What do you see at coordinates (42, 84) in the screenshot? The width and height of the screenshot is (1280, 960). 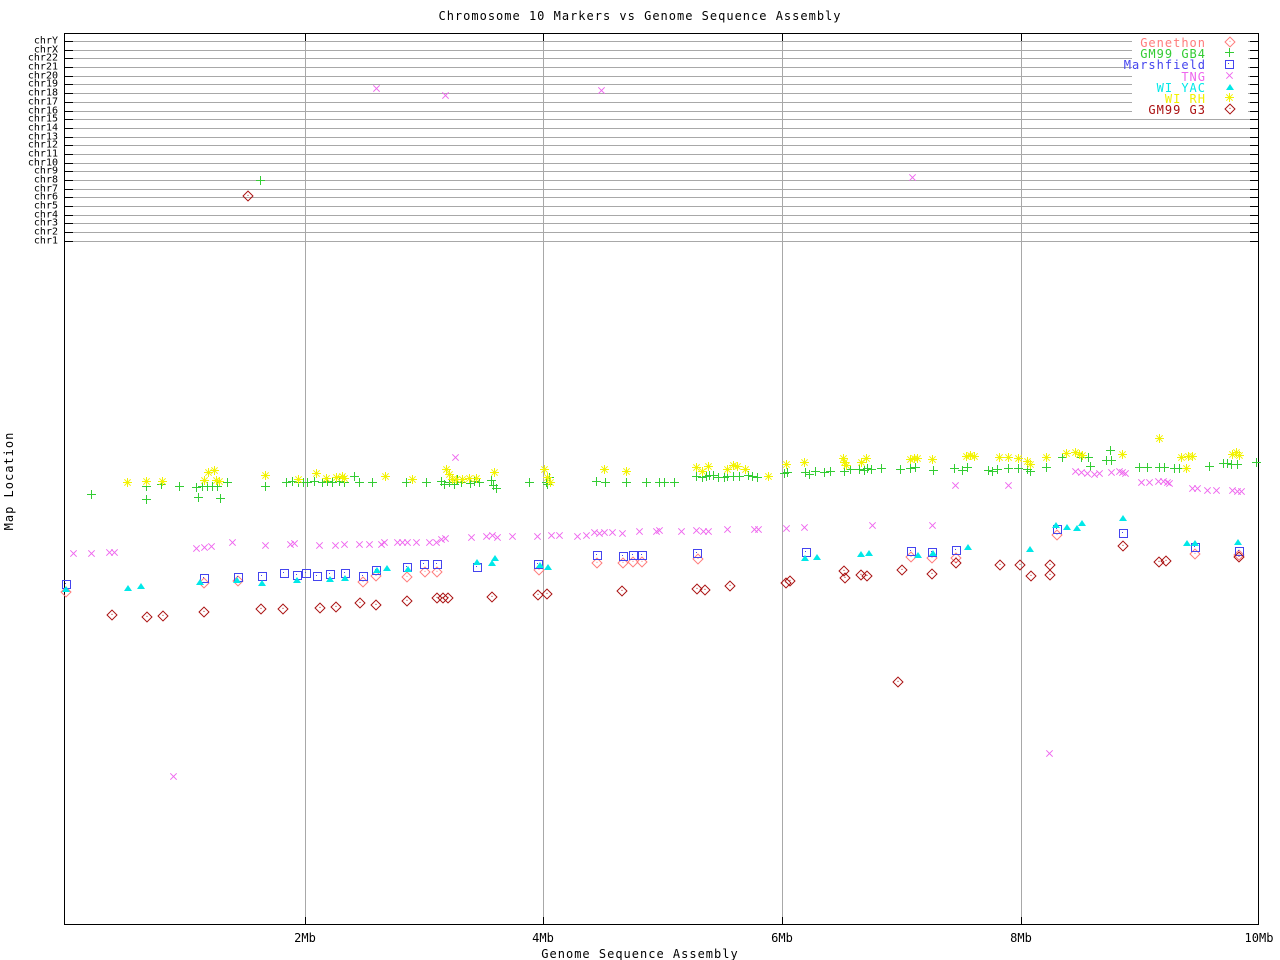 I see `chromosome-tick-label: chr19` at bounding box center [42, 84].